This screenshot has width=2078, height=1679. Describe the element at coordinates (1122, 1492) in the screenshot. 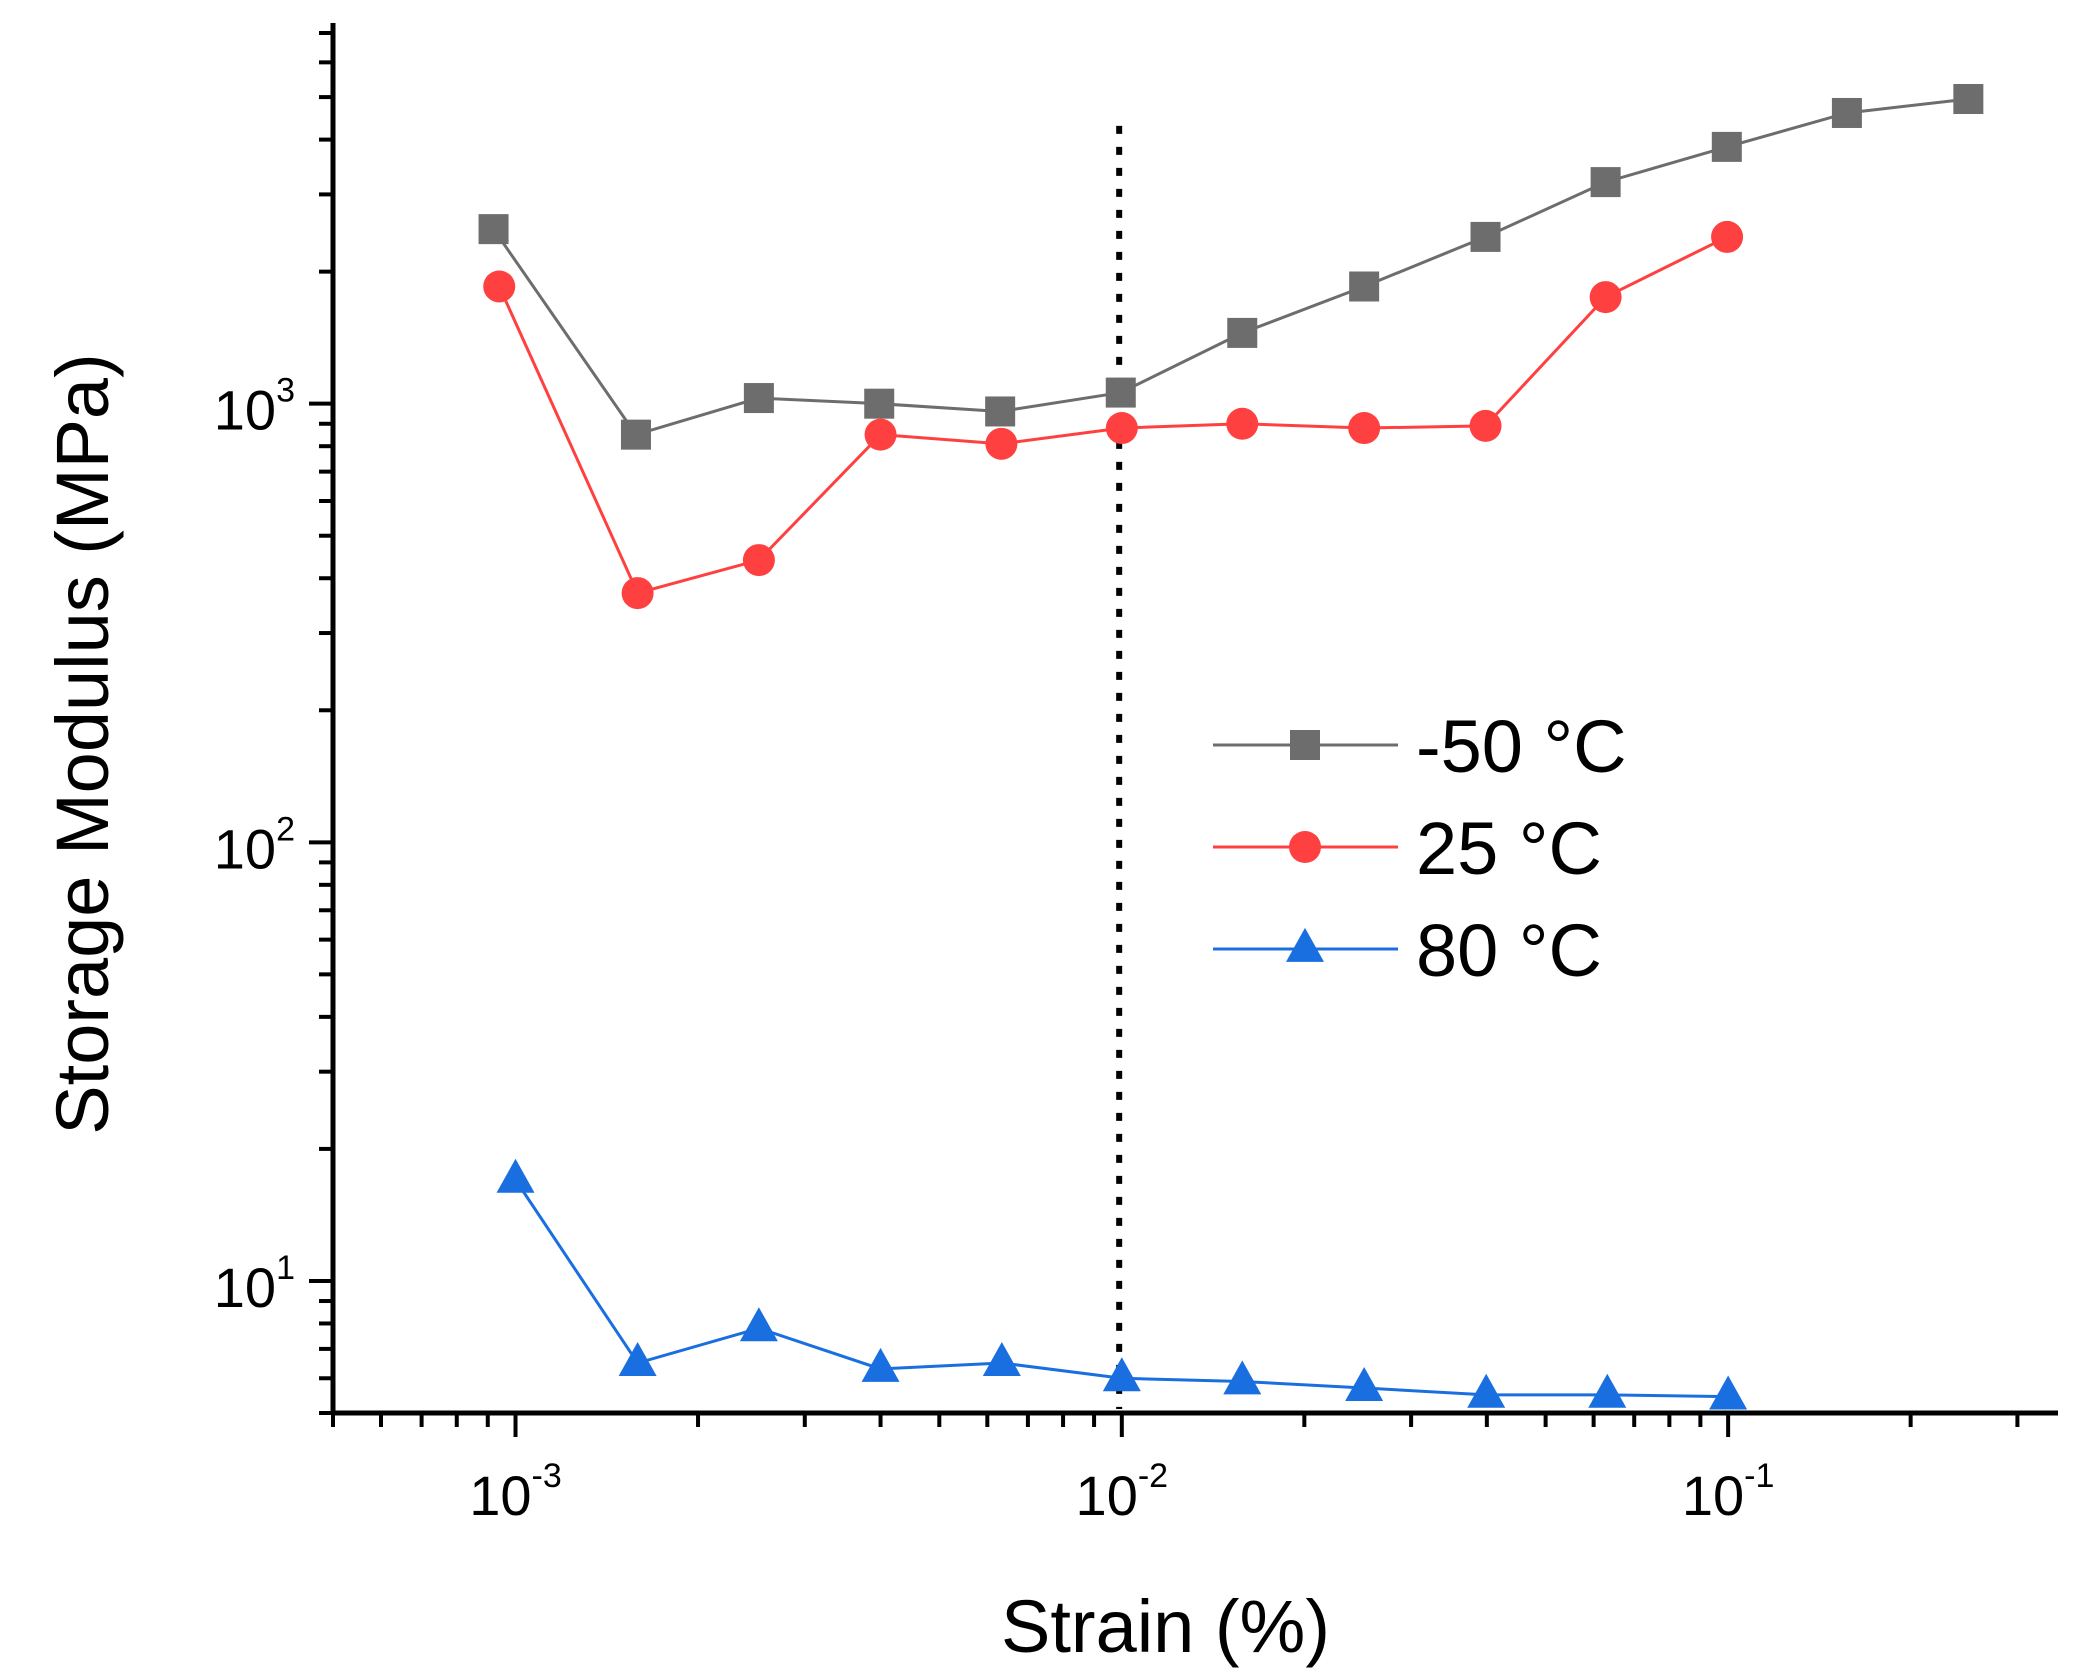

I see `x-tick-label: 10⁻²` at that location.